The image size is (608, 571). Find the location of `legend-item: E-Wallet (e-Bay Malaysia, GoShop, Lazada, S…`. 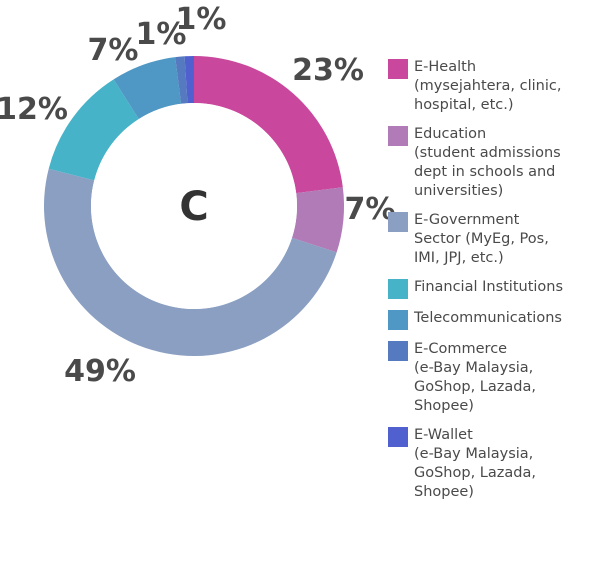

legend-item: E-Wallet (e-Bay Malaysia, GoShop, Lazada, S… is located at coordinates (498, 464).